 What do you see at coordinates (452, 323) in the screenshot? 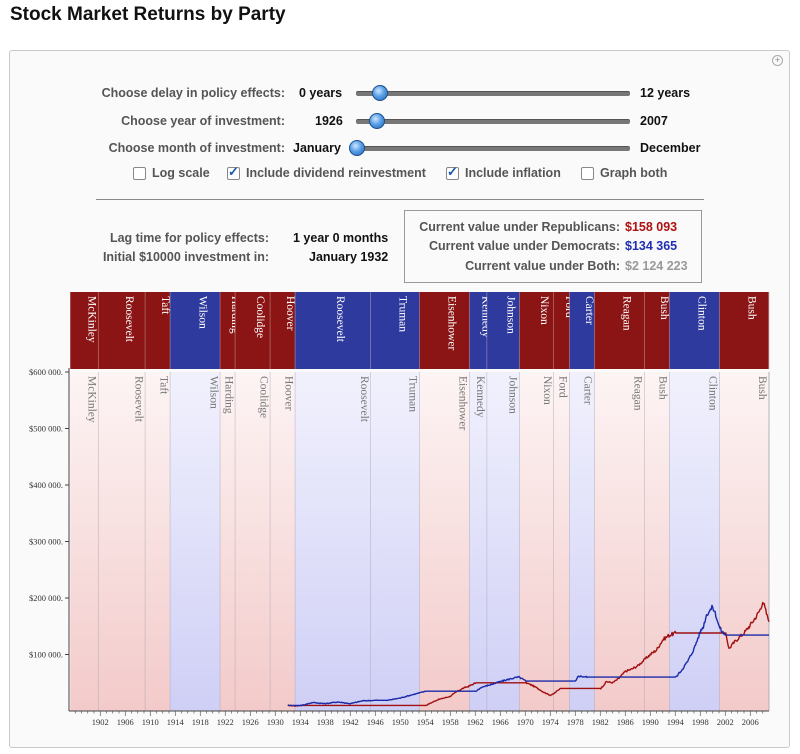
I see `president-band-label: Eisenhower` at bounding box center [452, 323].